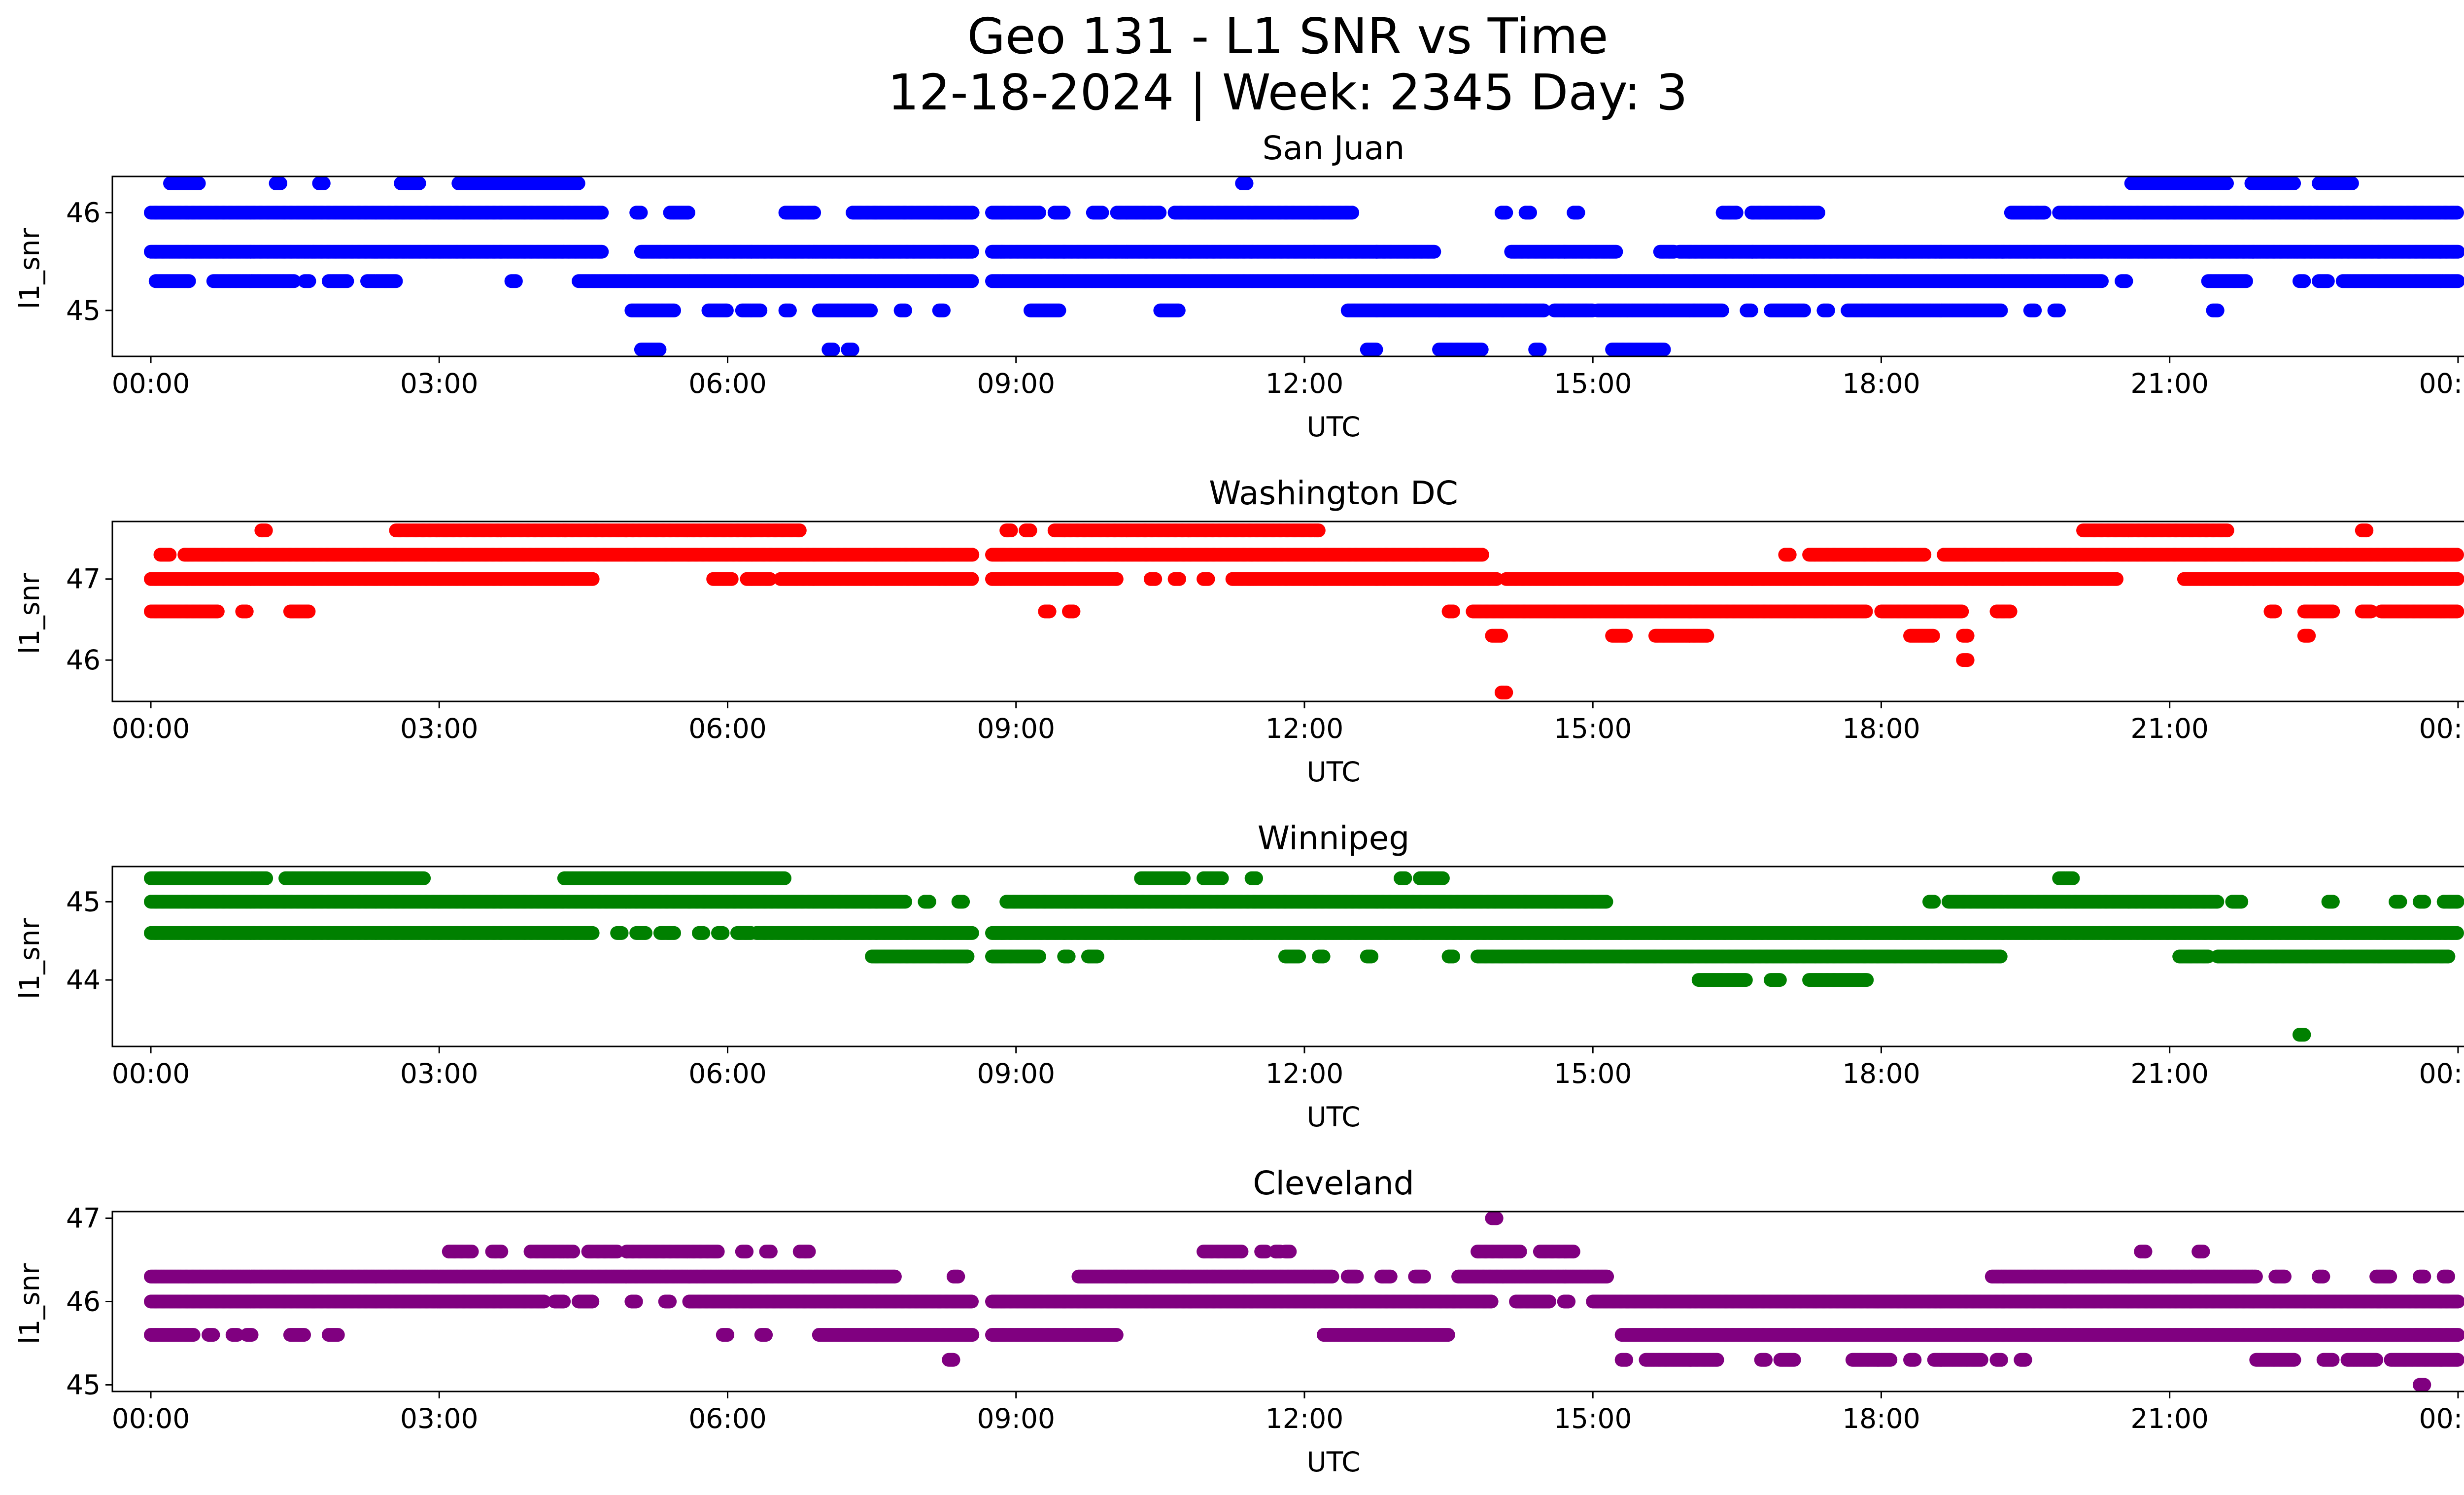 This screenshot has width=2464, height=1495. Describe the element at coordinates (1334, 148) in the screenshot. I see `subplot-title: San Juan` at that location.